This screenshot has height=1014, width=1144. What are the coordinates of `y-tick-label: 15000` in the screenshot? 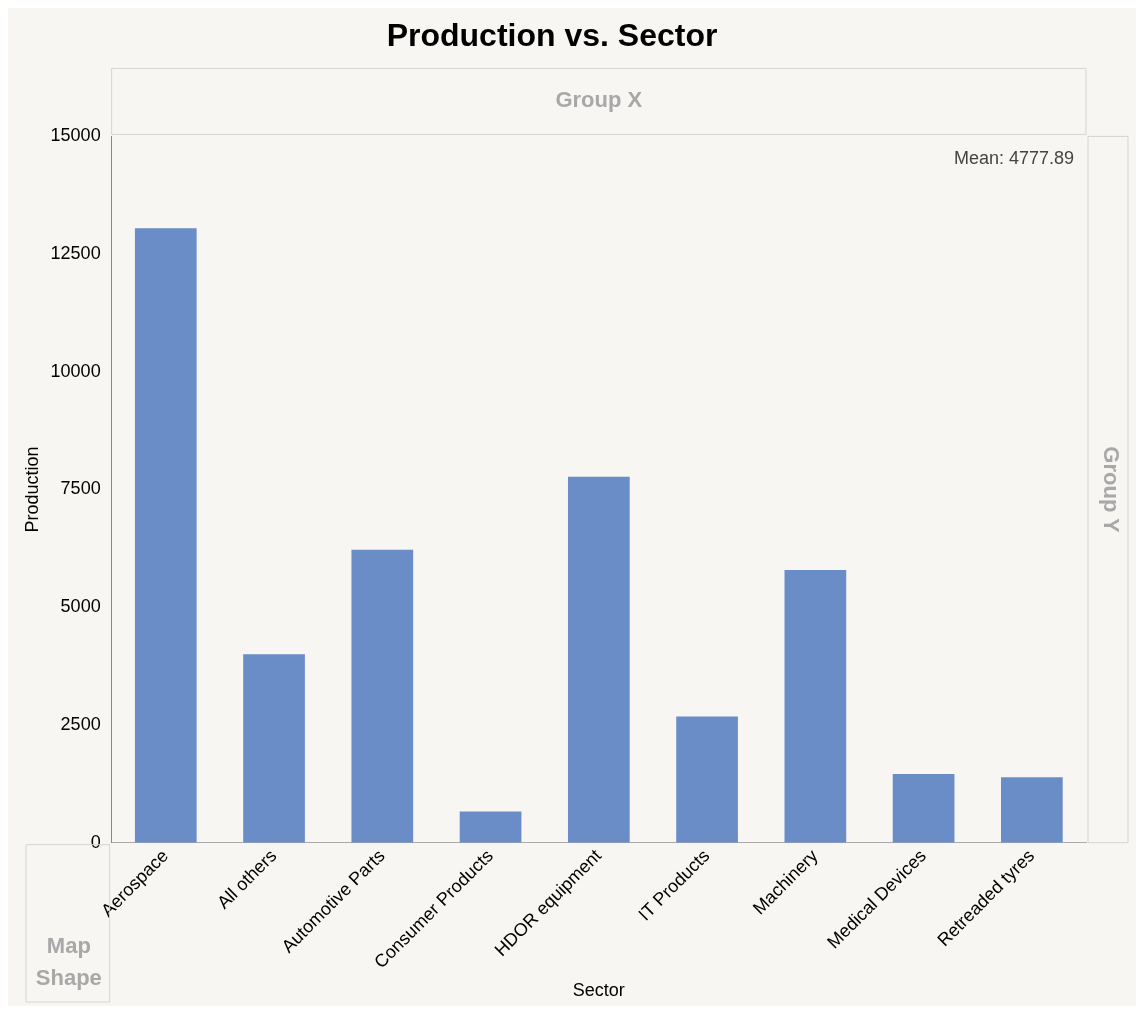 It's located at (75, 135).